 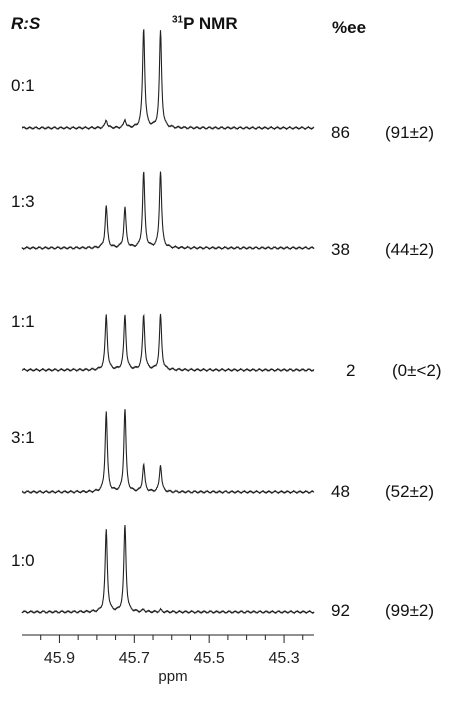 I want to click on ee-paren-2: (0±<2), so click(x=417, y=370).